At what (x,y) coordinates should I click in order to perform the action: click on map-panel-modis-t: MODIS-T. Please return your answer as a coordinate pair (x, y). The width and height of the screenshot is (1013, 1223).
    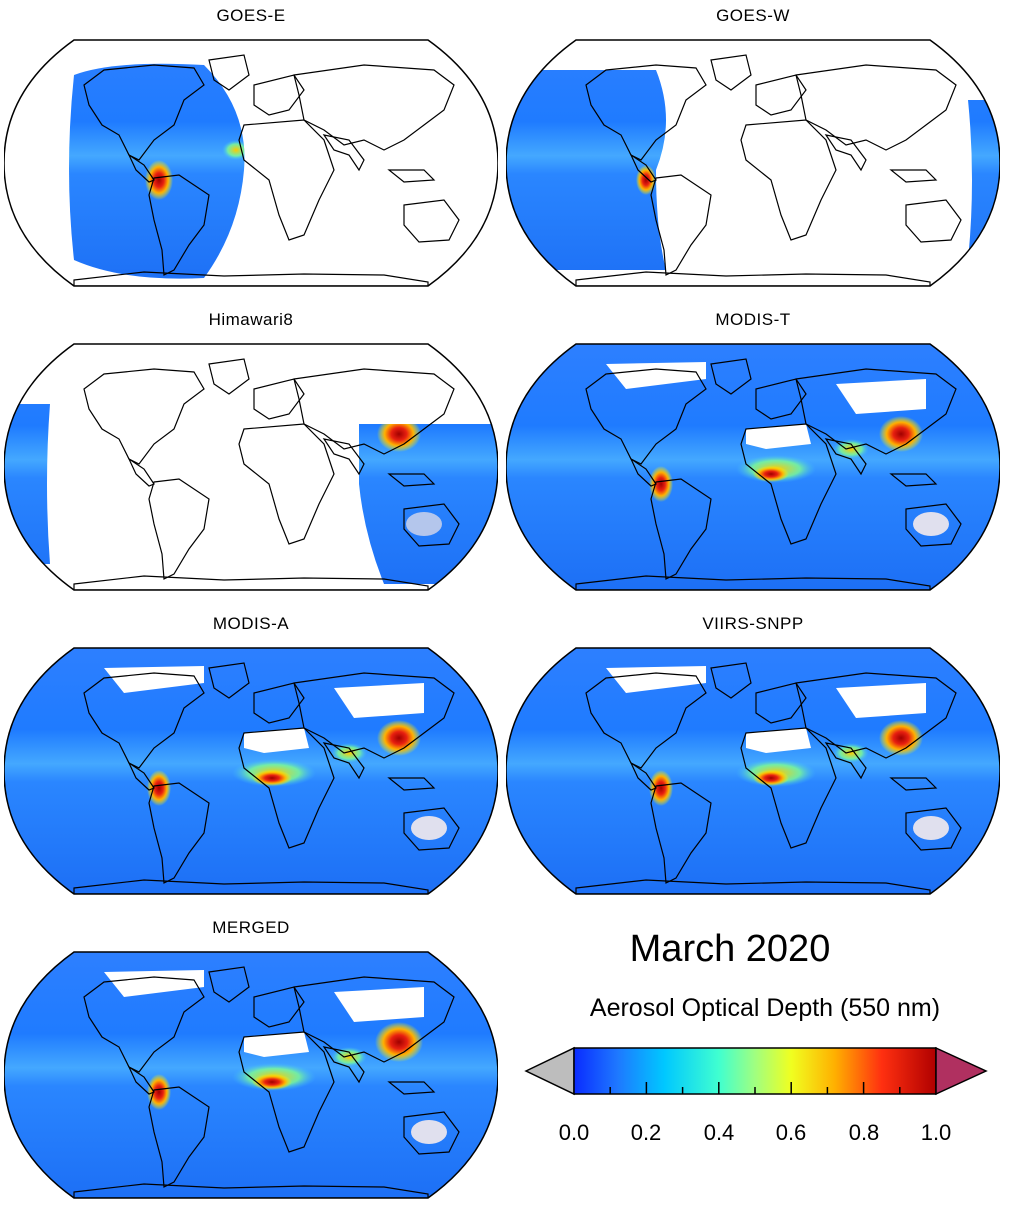
    Looking at the image, I should click on (753, 455).